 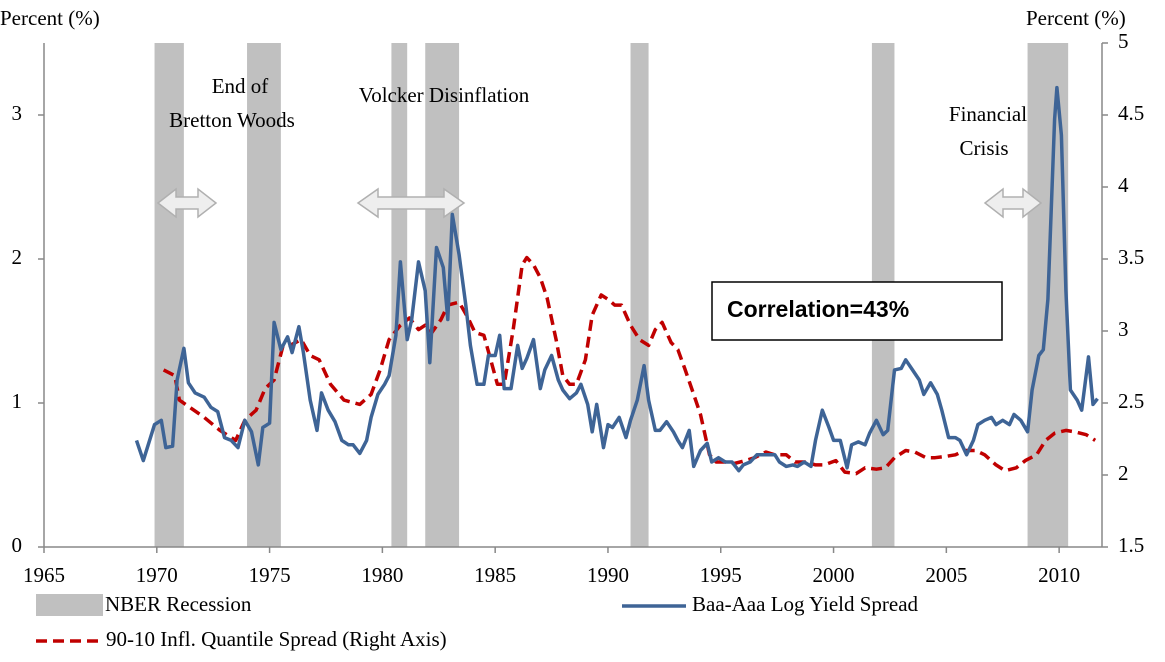 What do you see at coordinates (721, 575) in the screenshot?
I see `x-tick-label: 1995` at bounding box center [721, 575].